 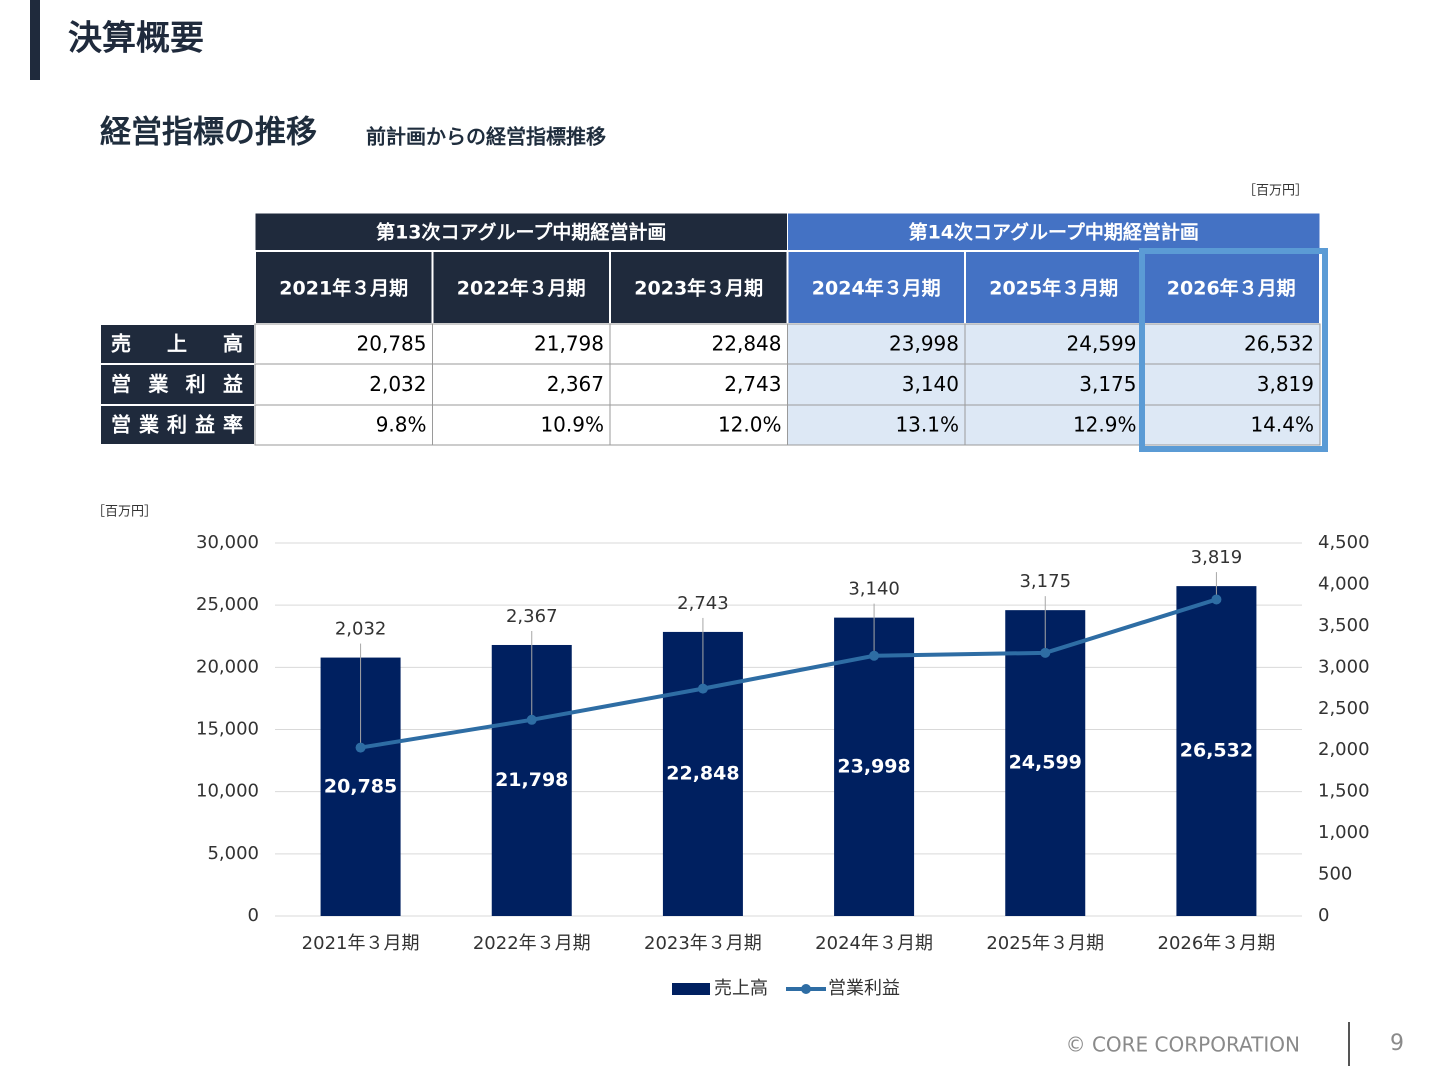 What do you see at coordinates (1344, 583) in the screenshot?
I see `y2-tick-label: 4,000` at bounding box center [1344, 583].